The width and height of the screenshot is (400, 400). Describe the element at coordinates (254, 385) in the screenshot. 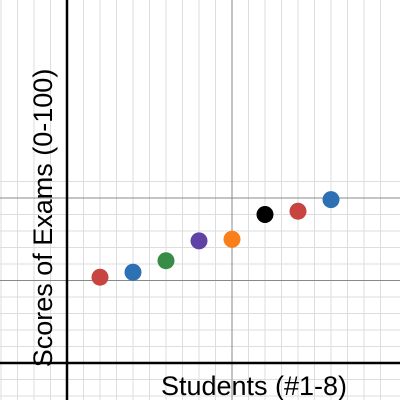

I see `x-axis-label: Students (#1-8)` at that location.